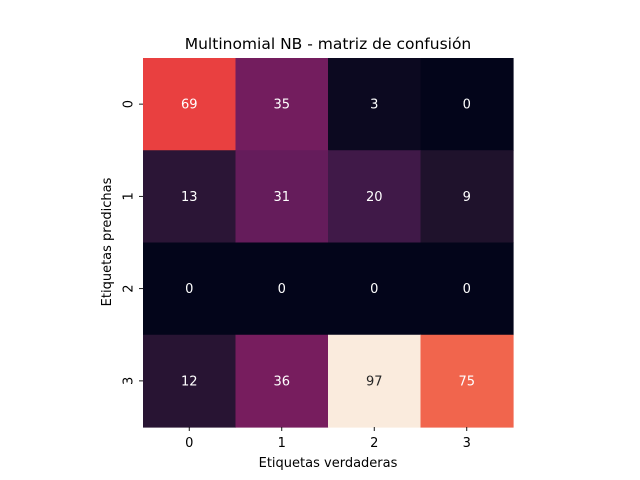 The height and width of the screenshot is (480, 640). I want to click on x-tick-label-1: 1, so click(282, 443).